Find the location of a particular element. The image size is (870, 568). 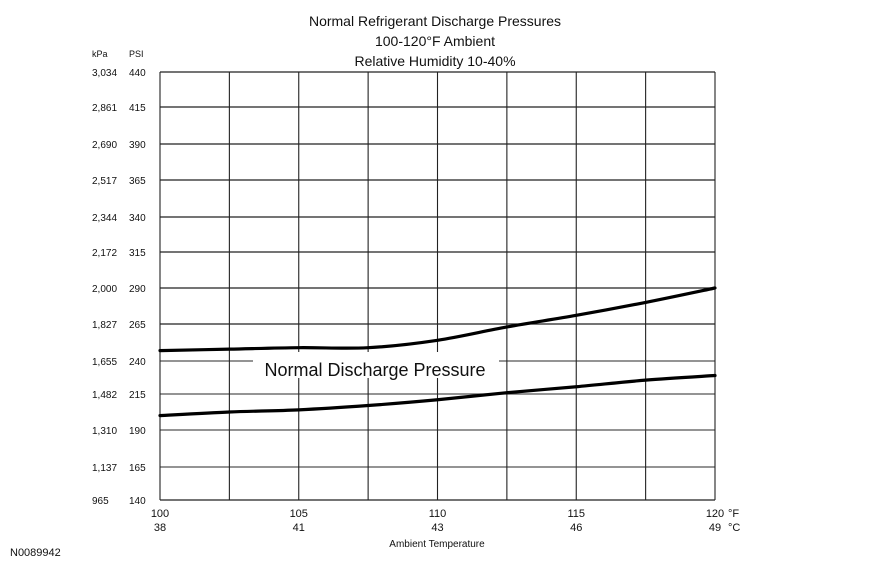

y-tick-kpa: 1,655 is located at coordinates (104, 362).